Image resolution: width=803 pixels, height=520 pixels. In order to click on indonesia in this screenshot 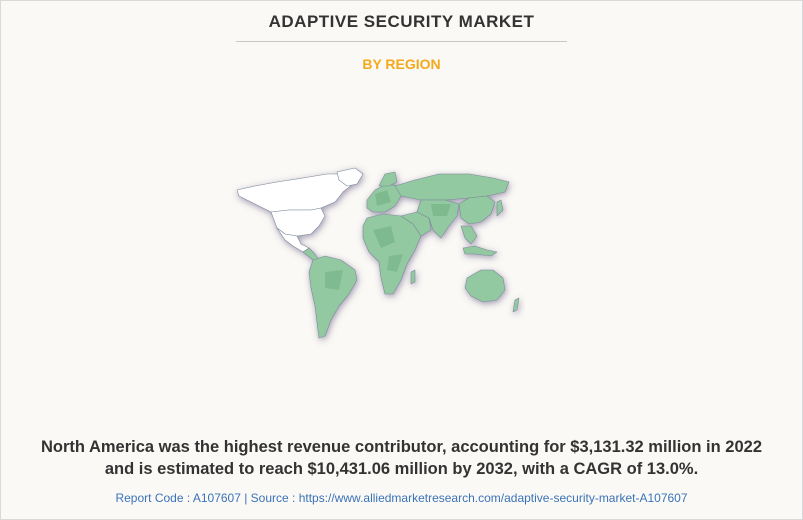, I will do `click(480, 251)`.